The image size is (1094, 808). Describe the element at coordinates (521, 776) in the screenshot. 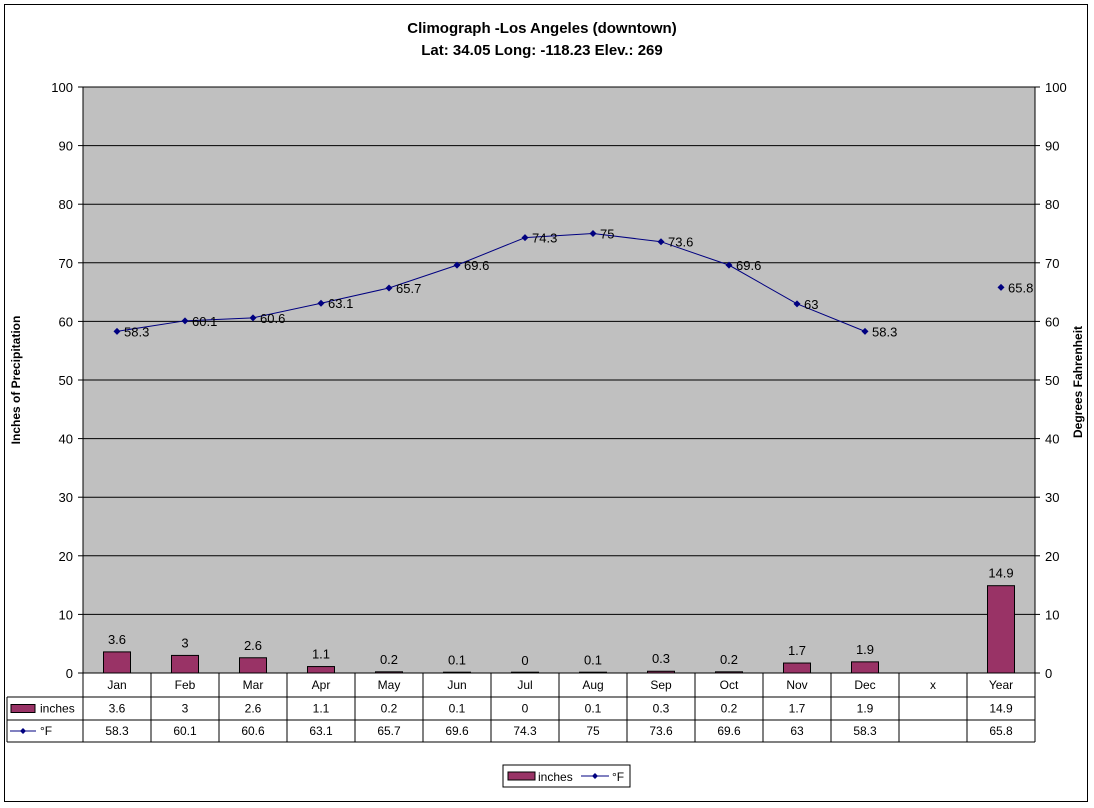

I see `legend-bar-swatch` at that location.